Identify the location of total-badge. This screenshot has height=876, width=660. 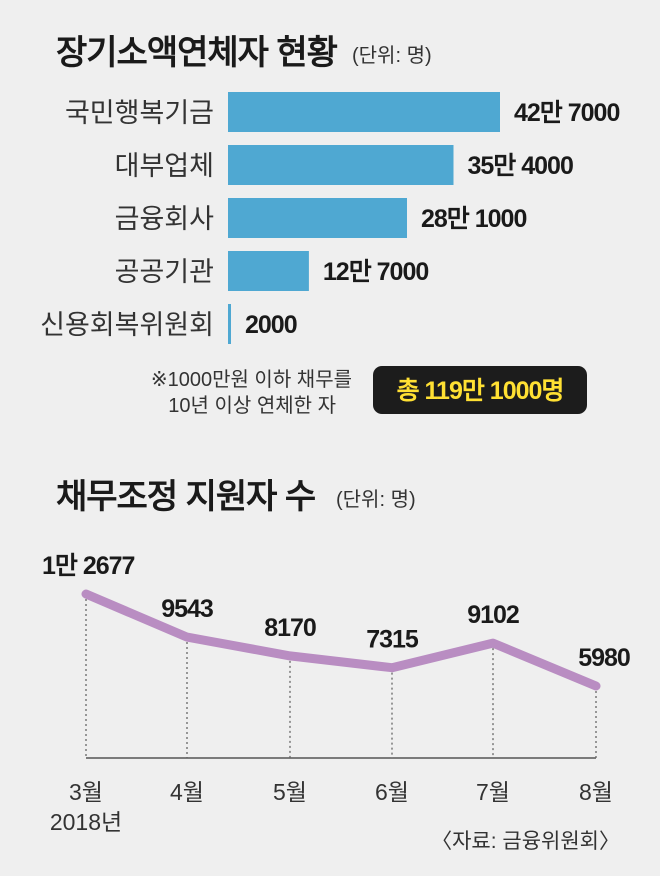
(480, 390).